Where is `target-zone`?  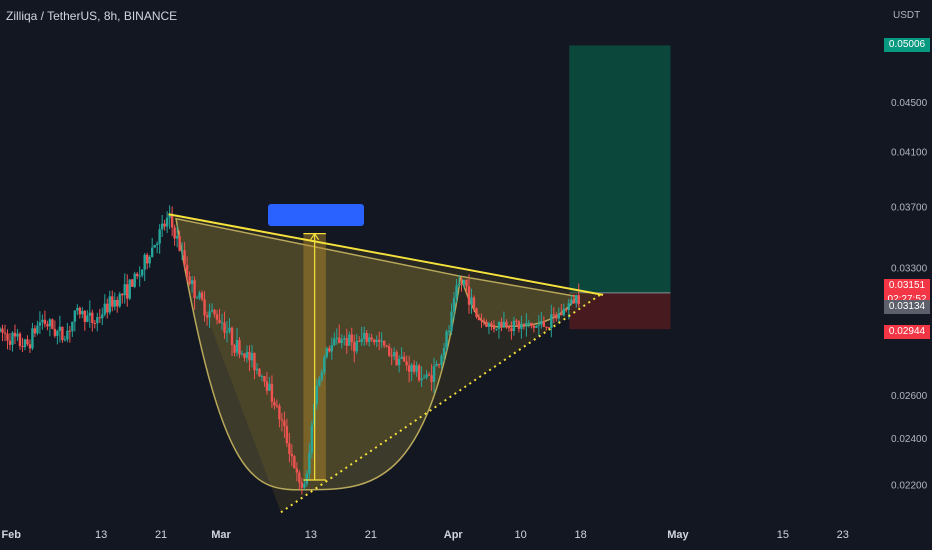 target-zone is located at coordinates (620, 169).